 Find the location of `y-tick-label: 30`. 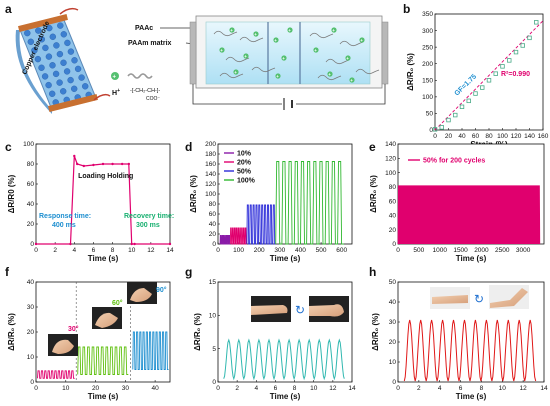

y-tick-label: 30 is located at coordinates (393, 322).